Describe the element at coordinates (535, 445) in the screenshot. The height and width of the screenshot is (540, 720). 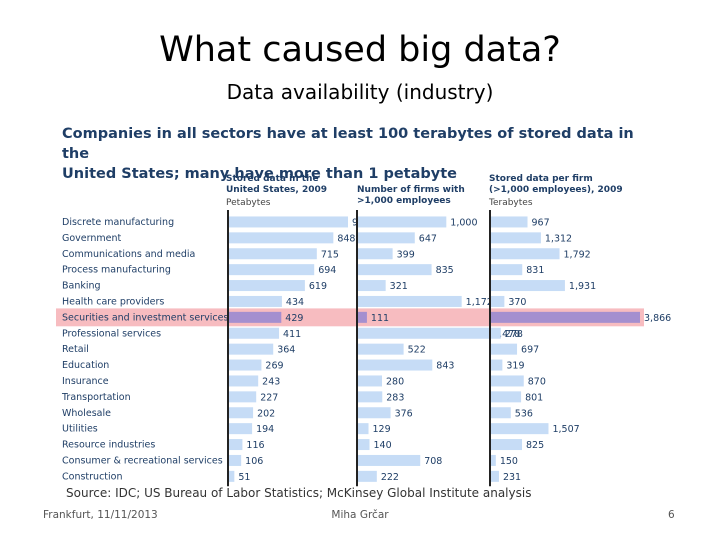
I see `data-label: 825` at that location.